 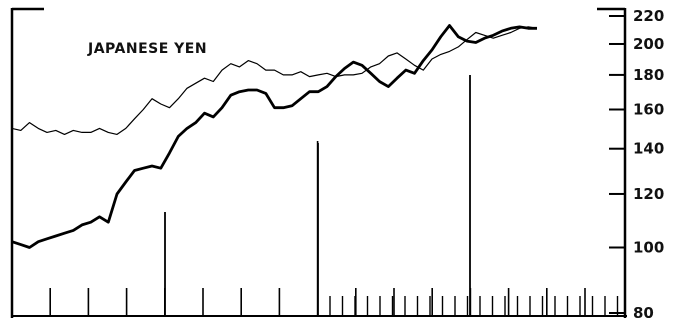 I want to click on y-tick-label: 160, so click(x=648, y=109).